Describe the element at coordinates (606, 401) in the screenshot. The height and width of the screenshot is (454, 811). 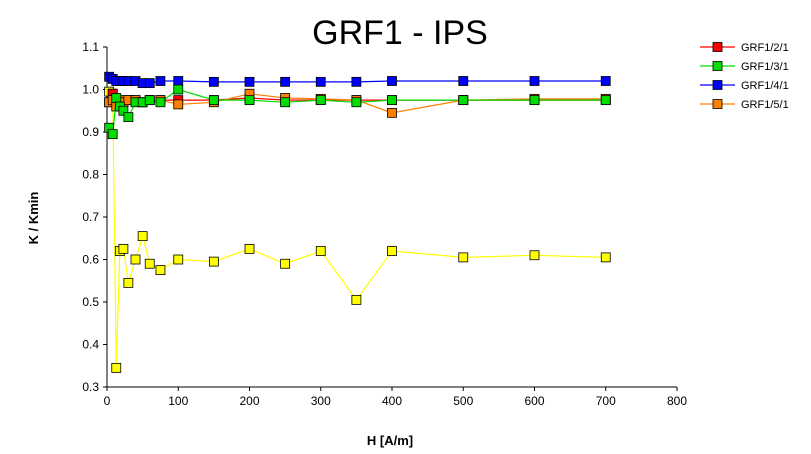
I see `x-tick-label: 700` at that location.